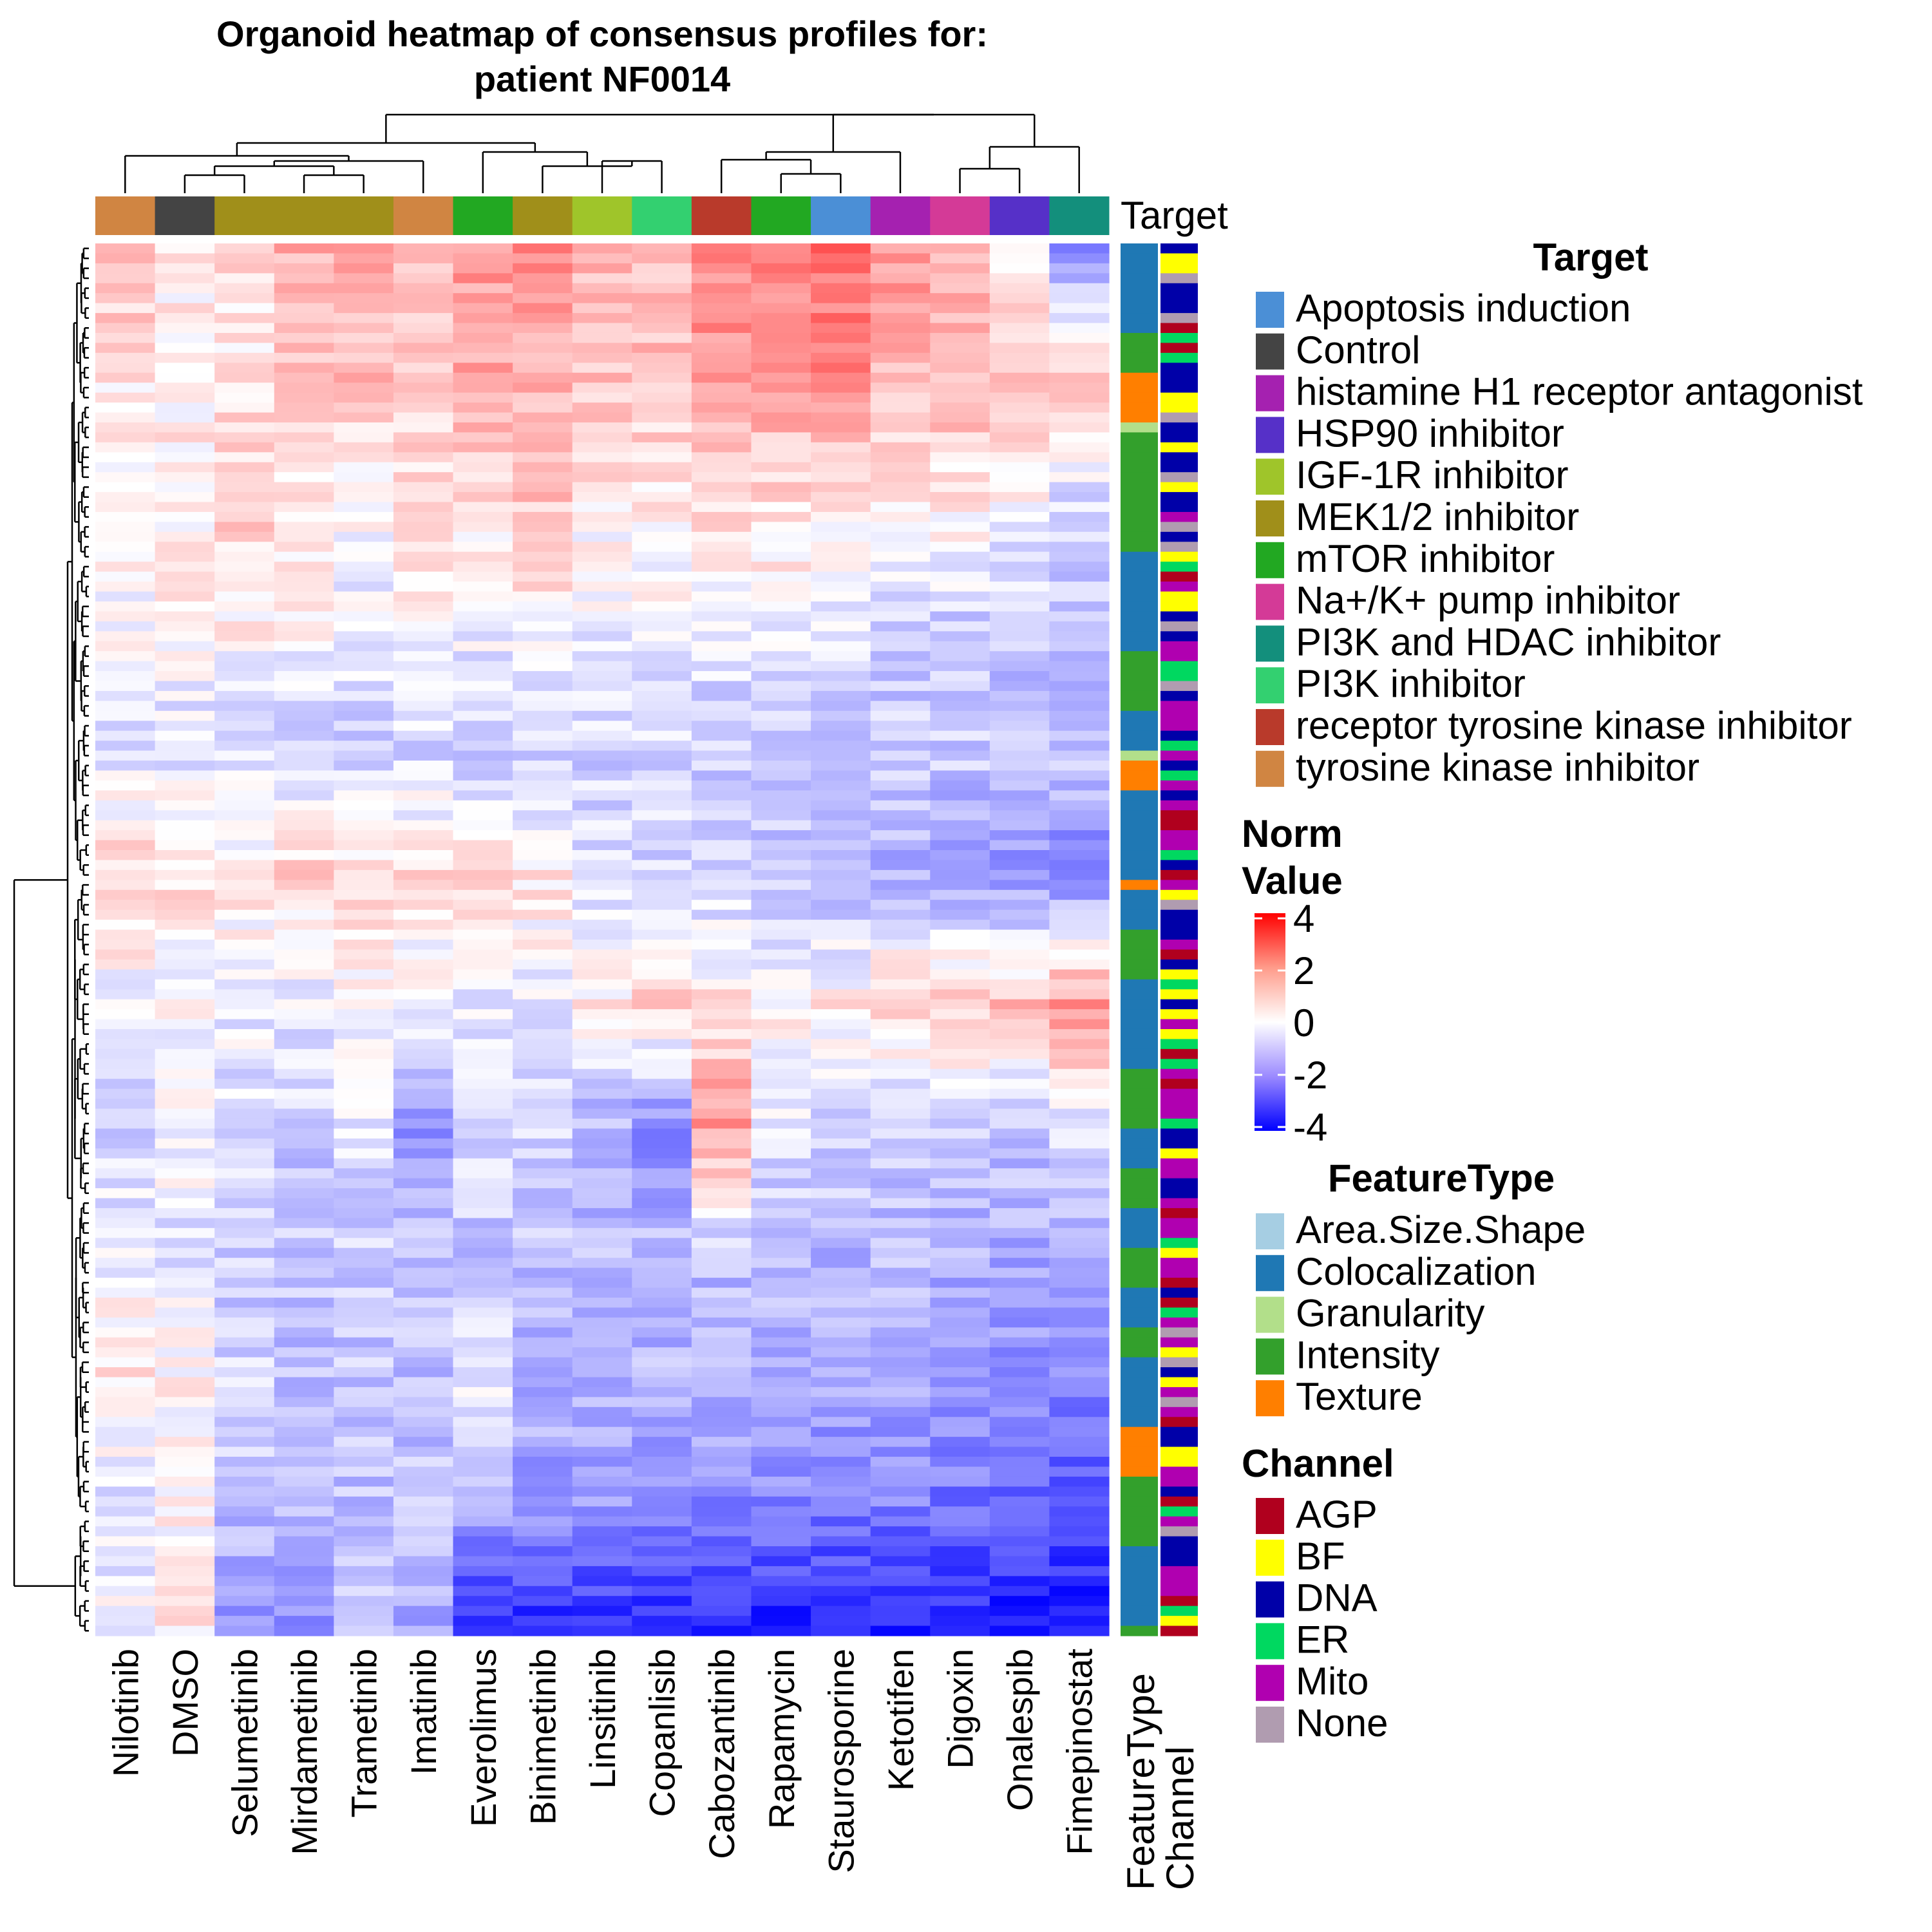 The width and height of the screenshot is (1932, 1932). I want to click on chart-title-line2: patient NF0014, so click(602, 79).